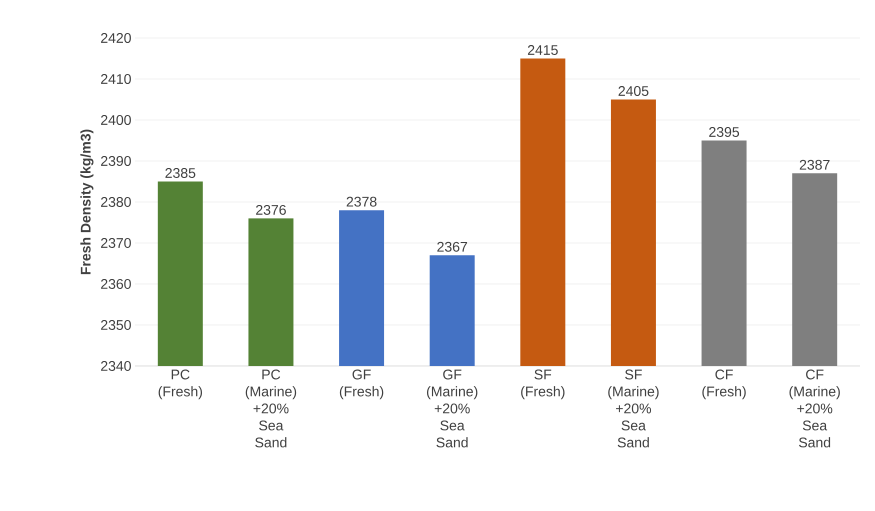  Describe the element at coordinates (814, 409) in the screenshot. I see `x-tick-label: CF (Marine) +20% Sea Sand` at that location.